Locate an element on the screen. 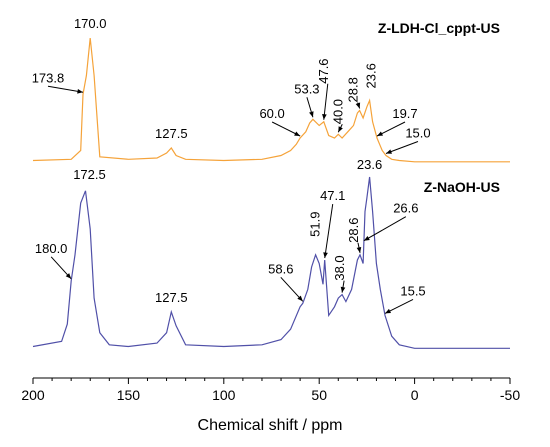  peak-label: 53.3 is located at coordinates (306, 88).